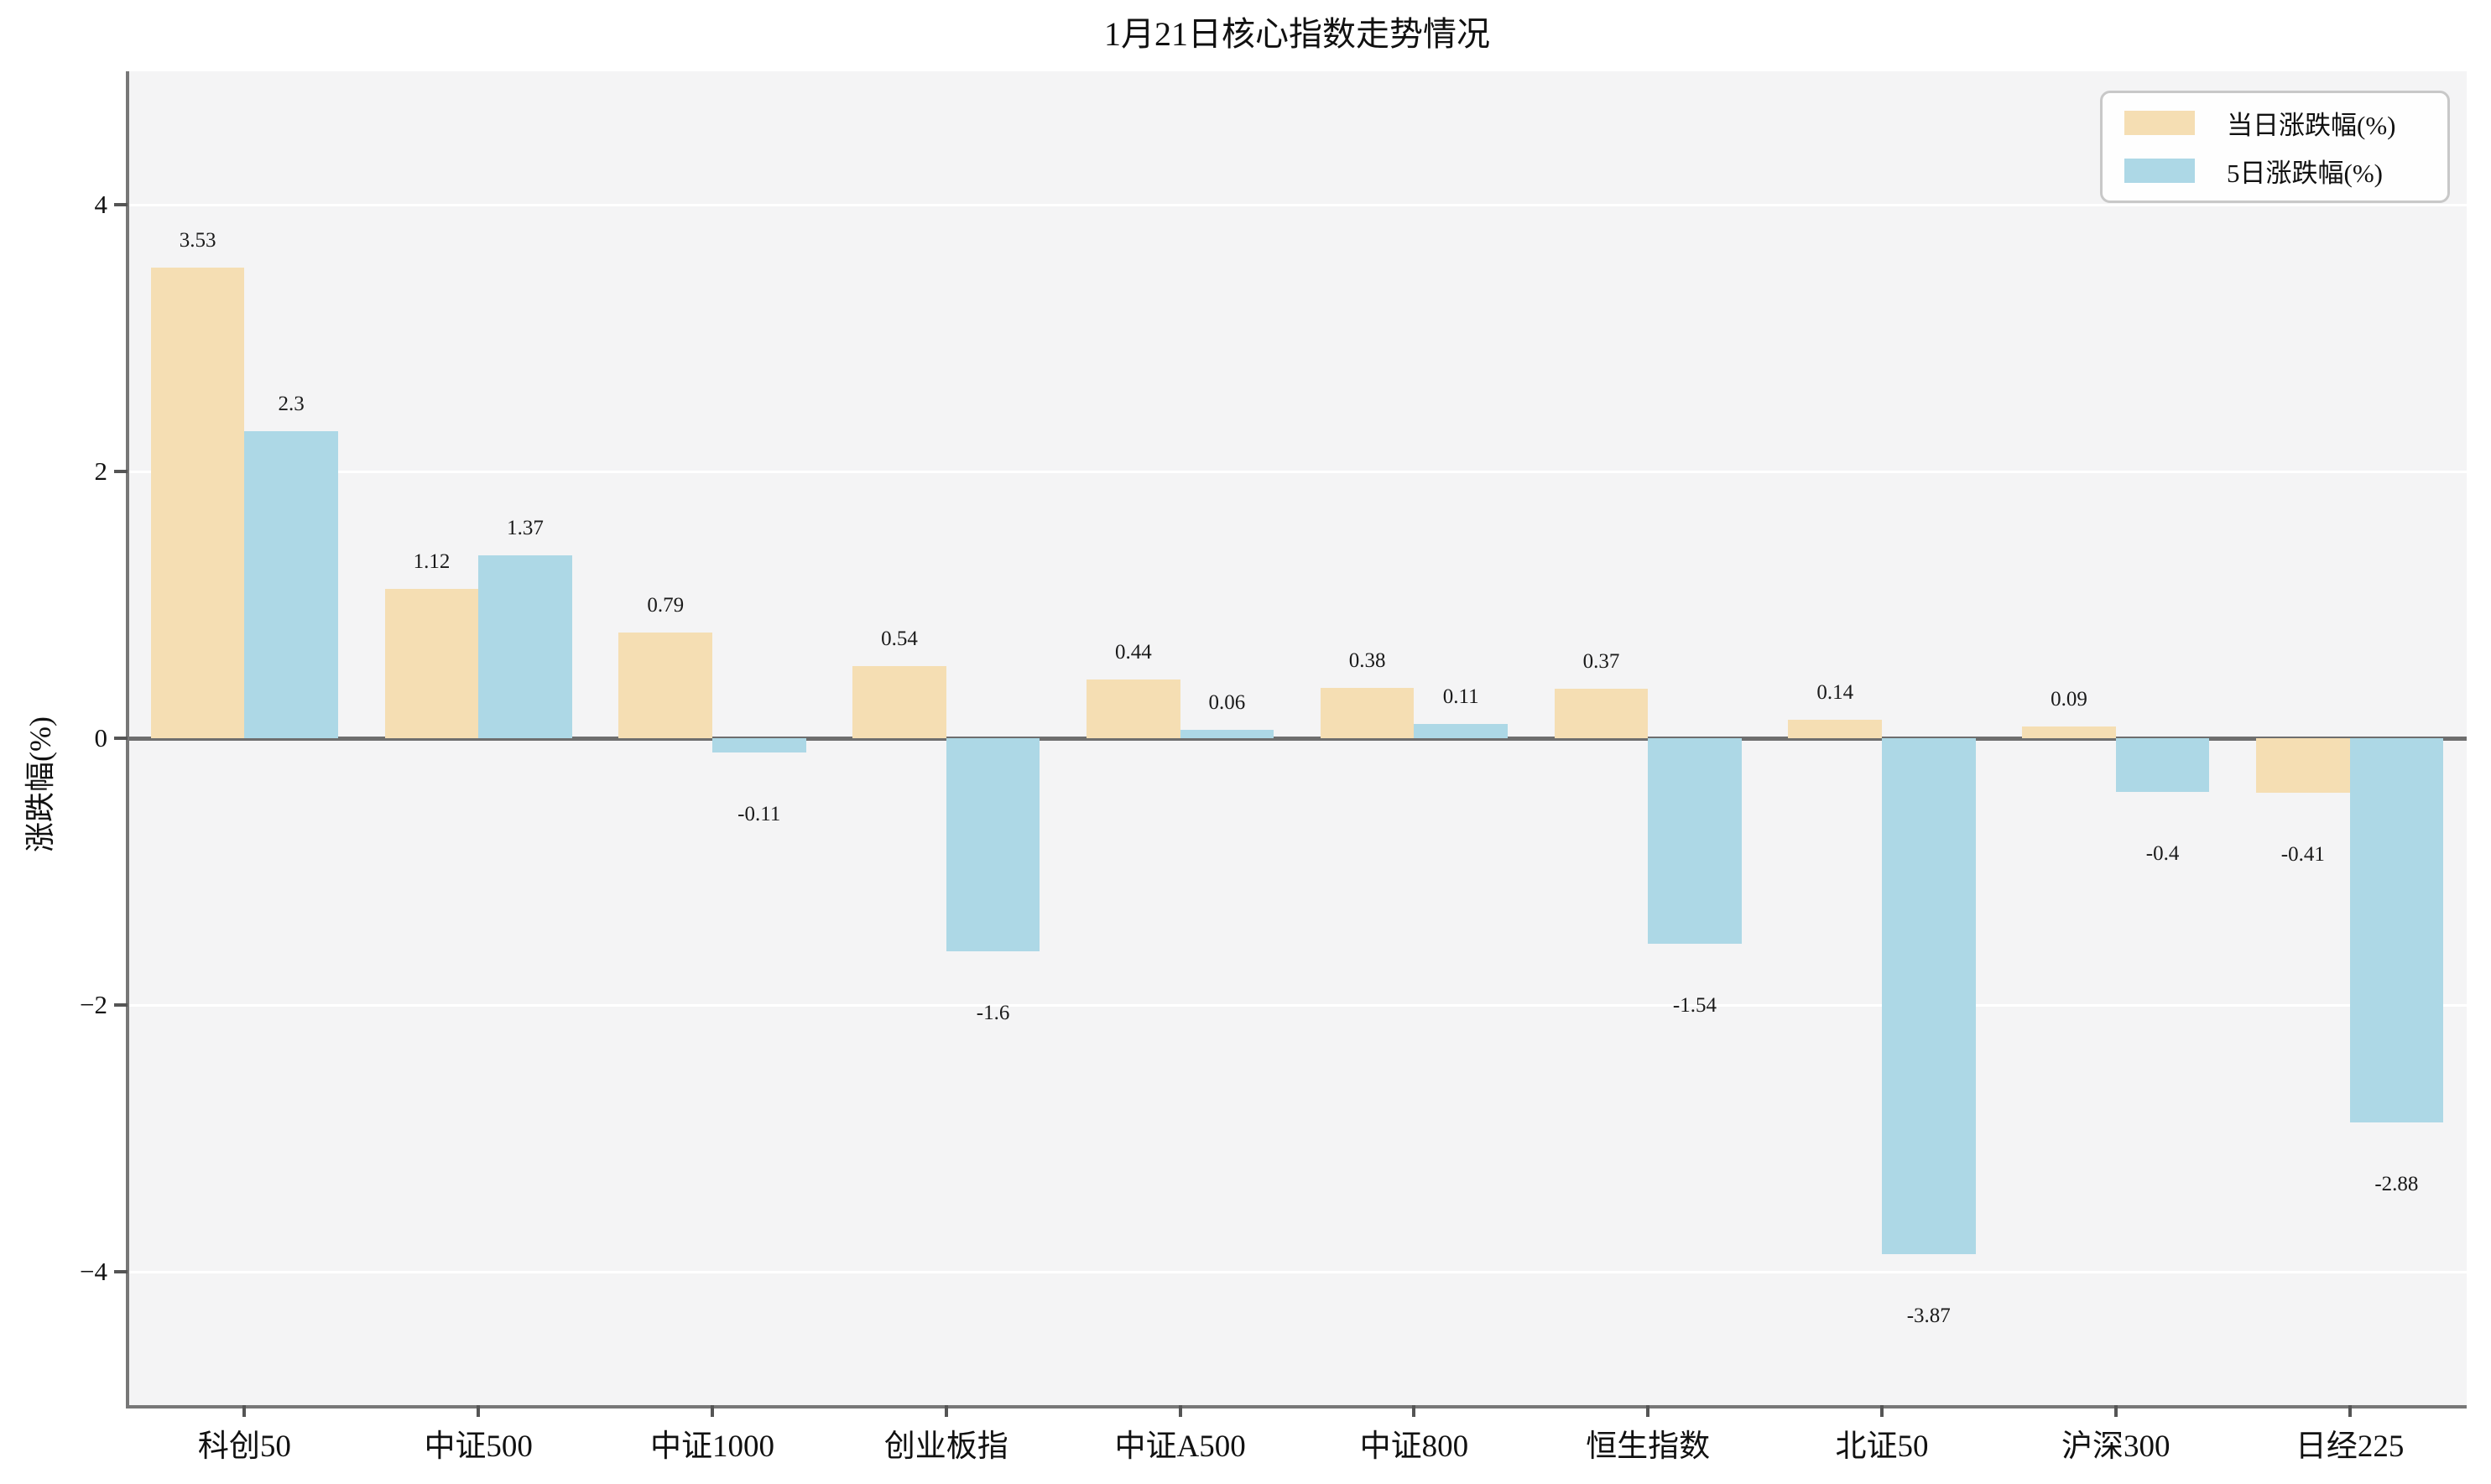  Describe the element at coordinates (197, 240) in the screenshot. I see `bar-value-label: 3.53` at that location.